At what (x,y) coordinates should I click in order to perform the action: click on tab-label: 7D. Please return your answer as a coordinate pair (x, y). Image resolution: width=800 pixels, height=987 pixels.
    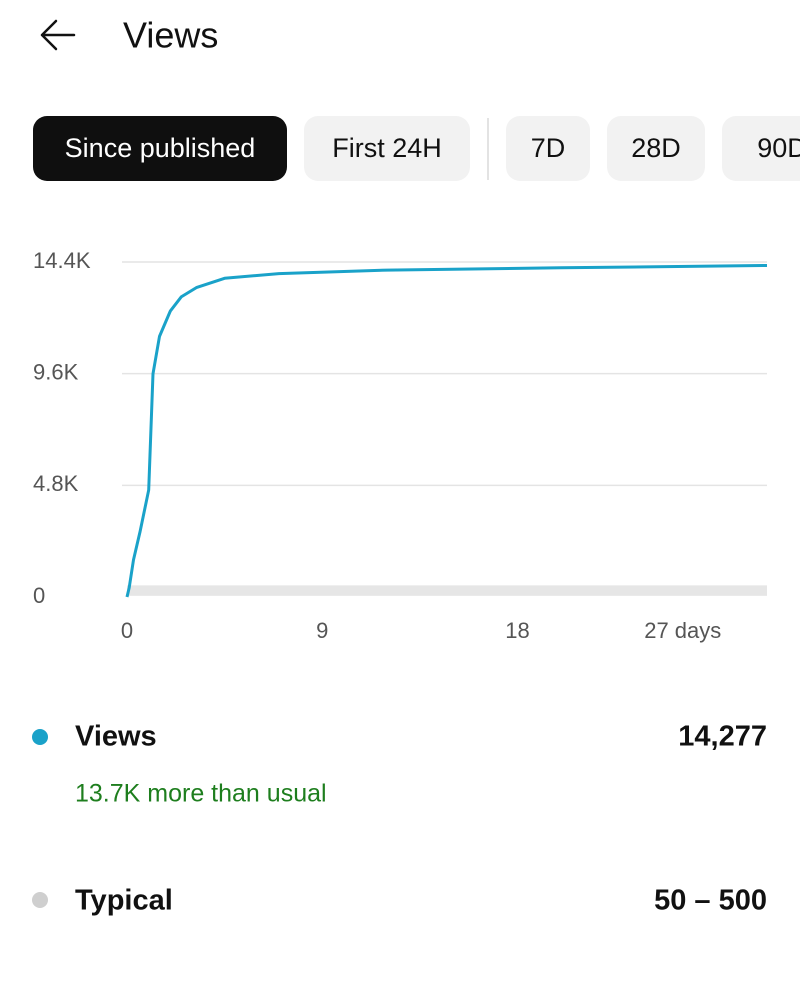
    Looking at the image, I should click on (548, 148).